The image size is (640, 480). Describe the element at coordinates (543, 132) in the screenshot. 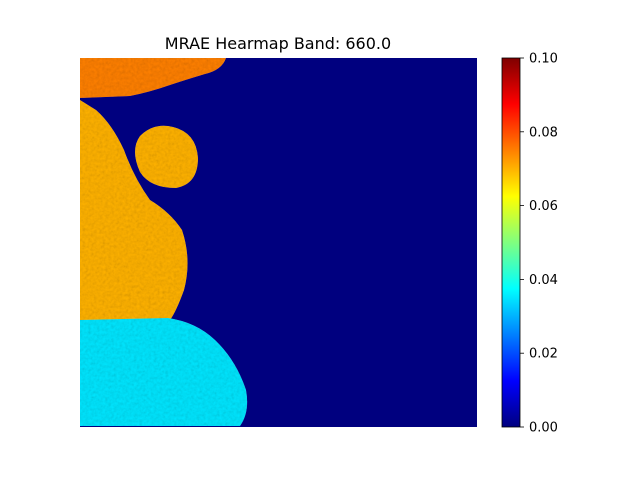

I see `colorbar-tick-label: 0.08` at that location.